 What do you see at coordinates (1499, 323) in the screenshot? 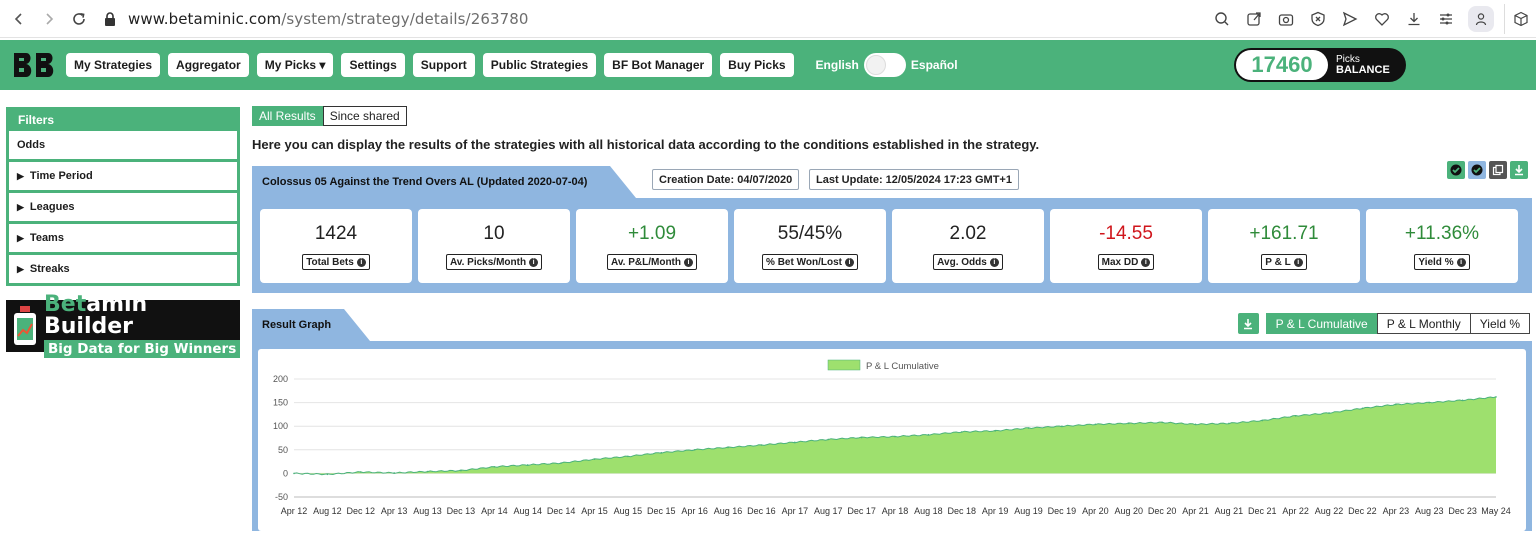
I see `yield-button: Yield %` at bounding box center [1499, 323].